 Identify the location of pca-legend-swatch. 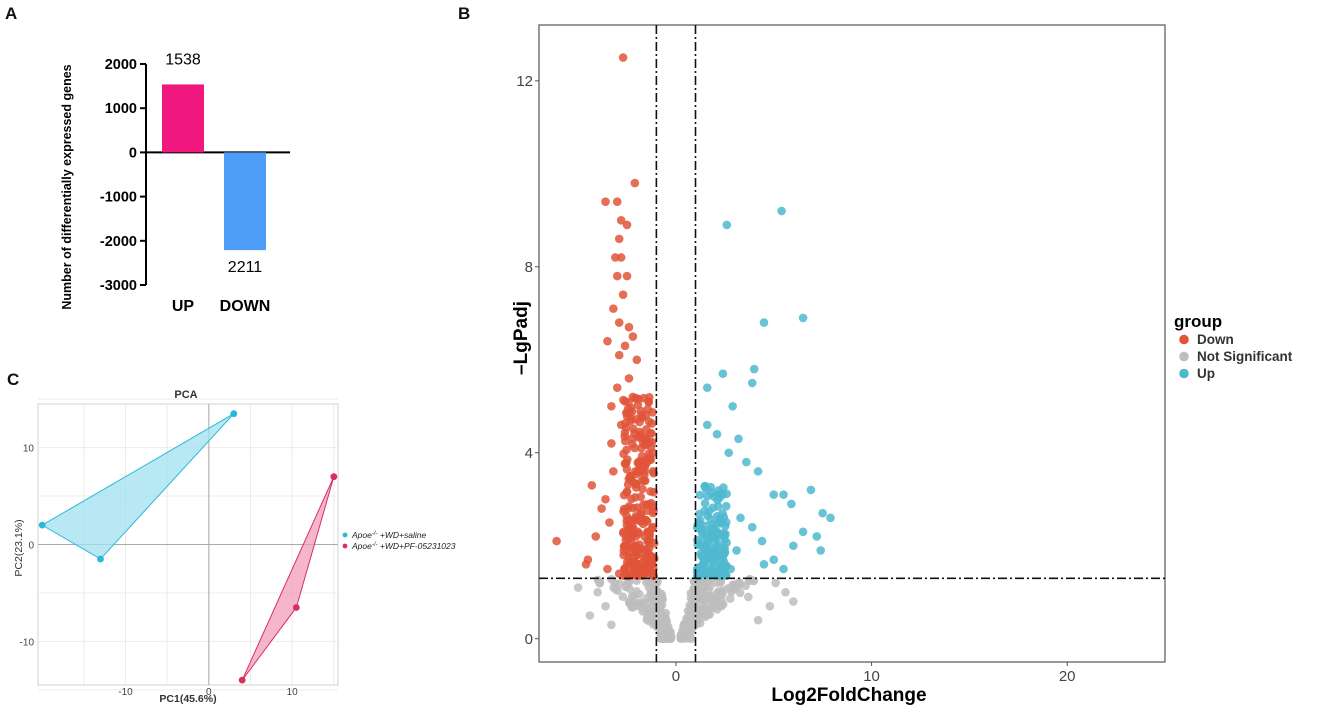
(345, 535).